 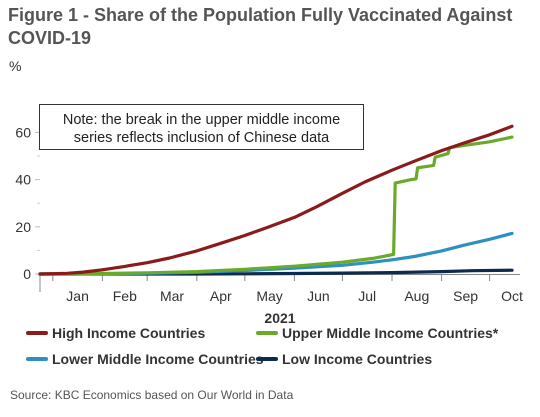 What do you see at coordinates (128, 333) in the screenshot?
I see `legend-label: High Income Countries` at bounding box center [128, 333].